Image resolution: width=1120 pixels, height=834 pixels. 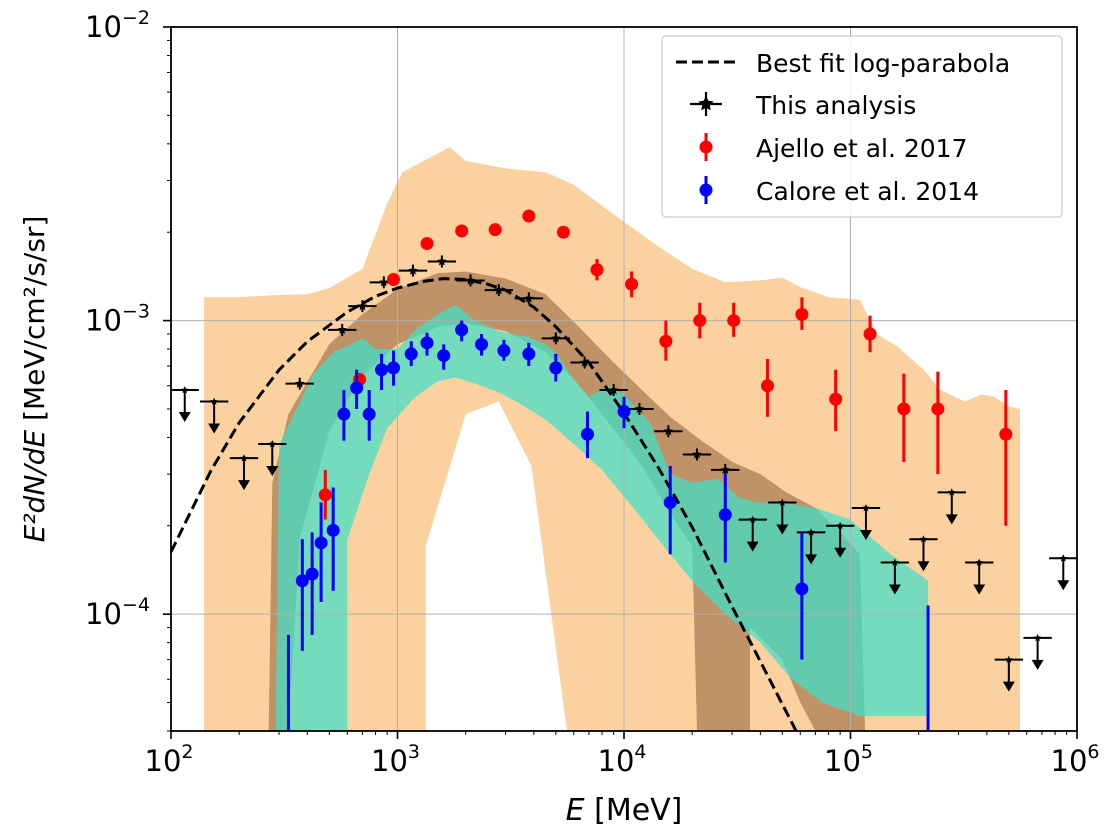 I want to click on legend-analysis-marker, so click(x=706, y=104).